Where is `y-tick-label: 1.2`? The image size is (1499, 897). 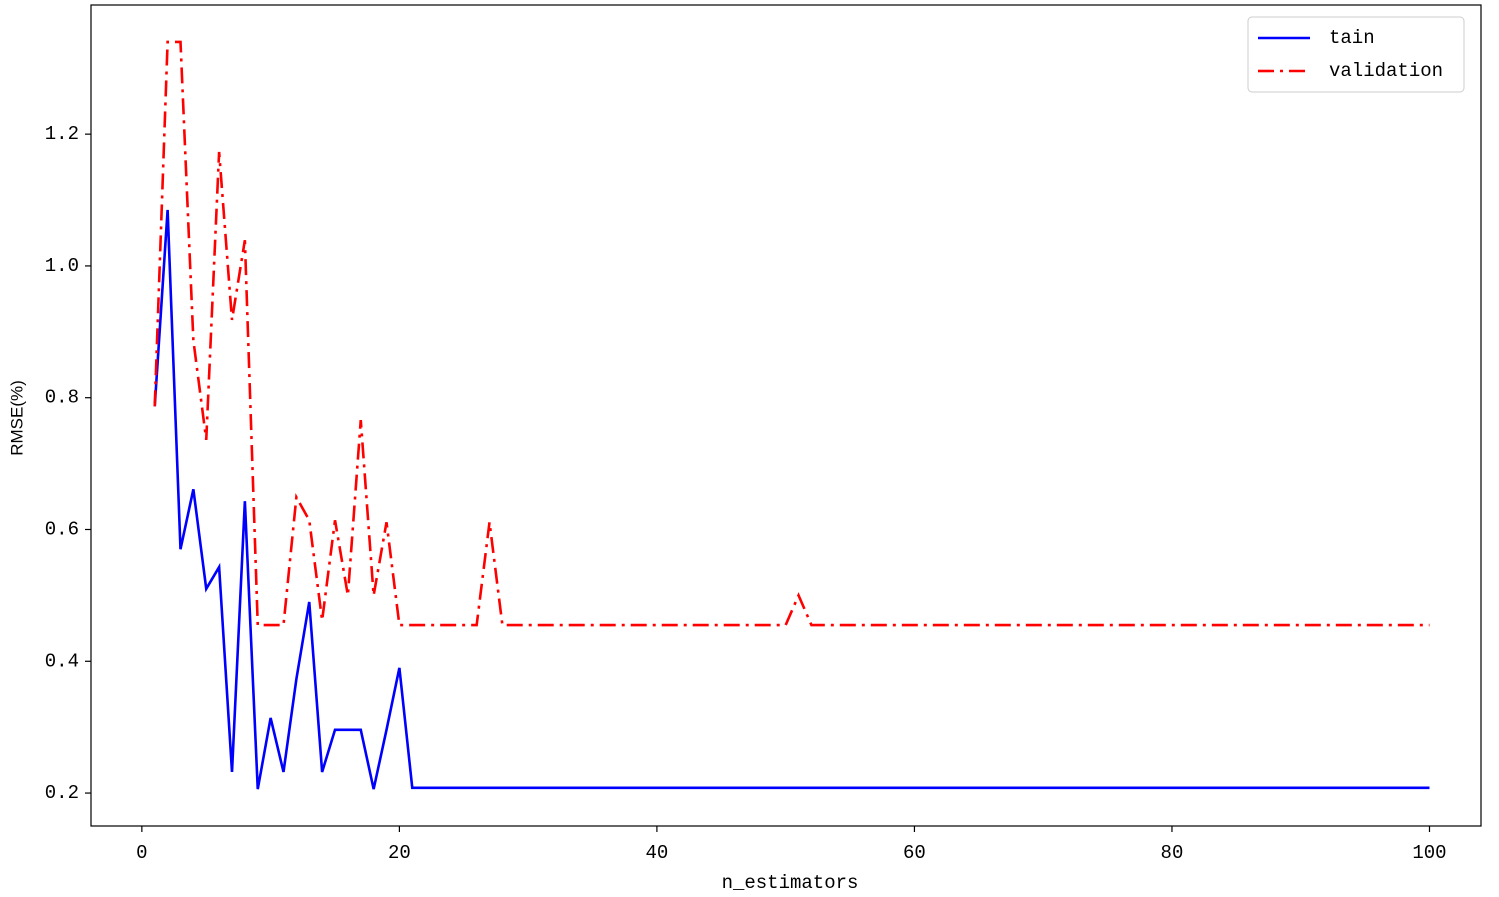 y-tick-label: 1.2 is located at coordinates (62, 134).